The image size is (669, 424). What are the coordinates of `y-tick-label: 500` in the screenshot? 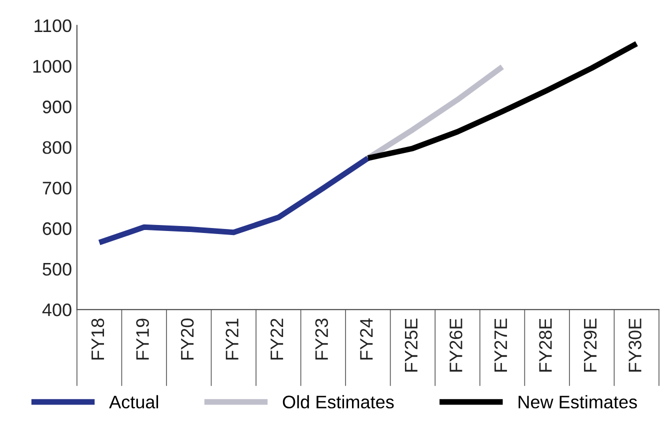 It's located at (57, 269).